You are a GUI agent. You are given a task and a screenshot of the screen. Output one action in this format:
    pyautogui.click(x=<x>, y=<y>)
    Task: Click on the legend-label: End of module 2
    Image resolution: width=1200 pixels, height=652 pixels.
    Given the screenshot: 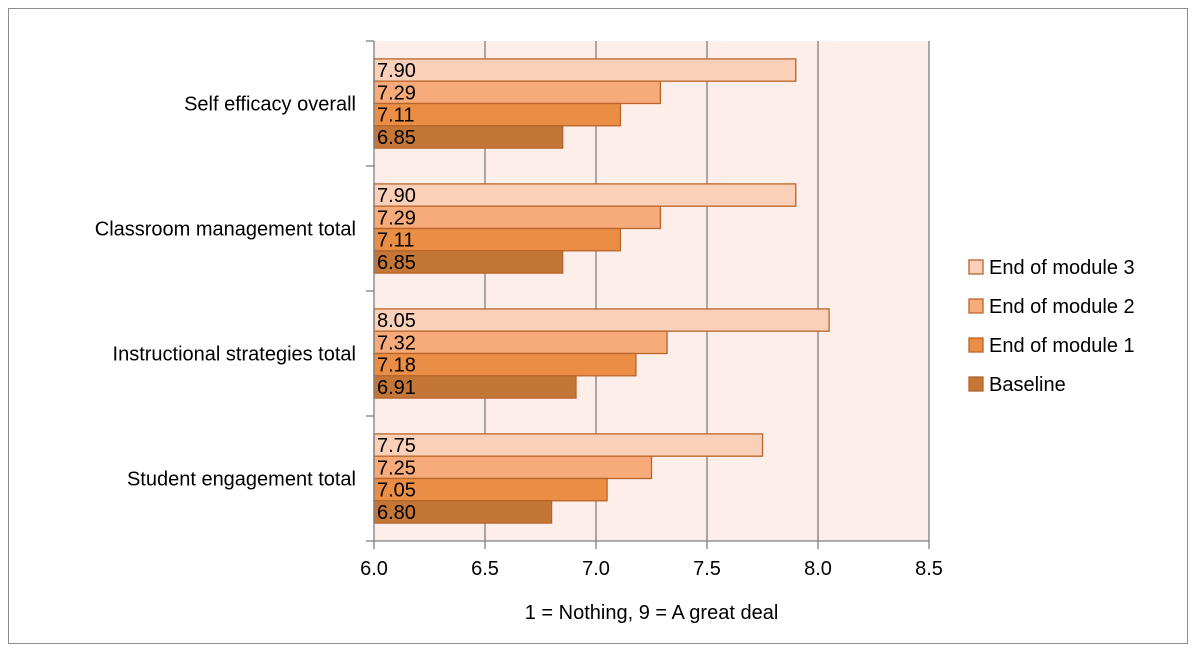 What is the action you would take?
    pyautogui.click(x=1062, y=307)
    